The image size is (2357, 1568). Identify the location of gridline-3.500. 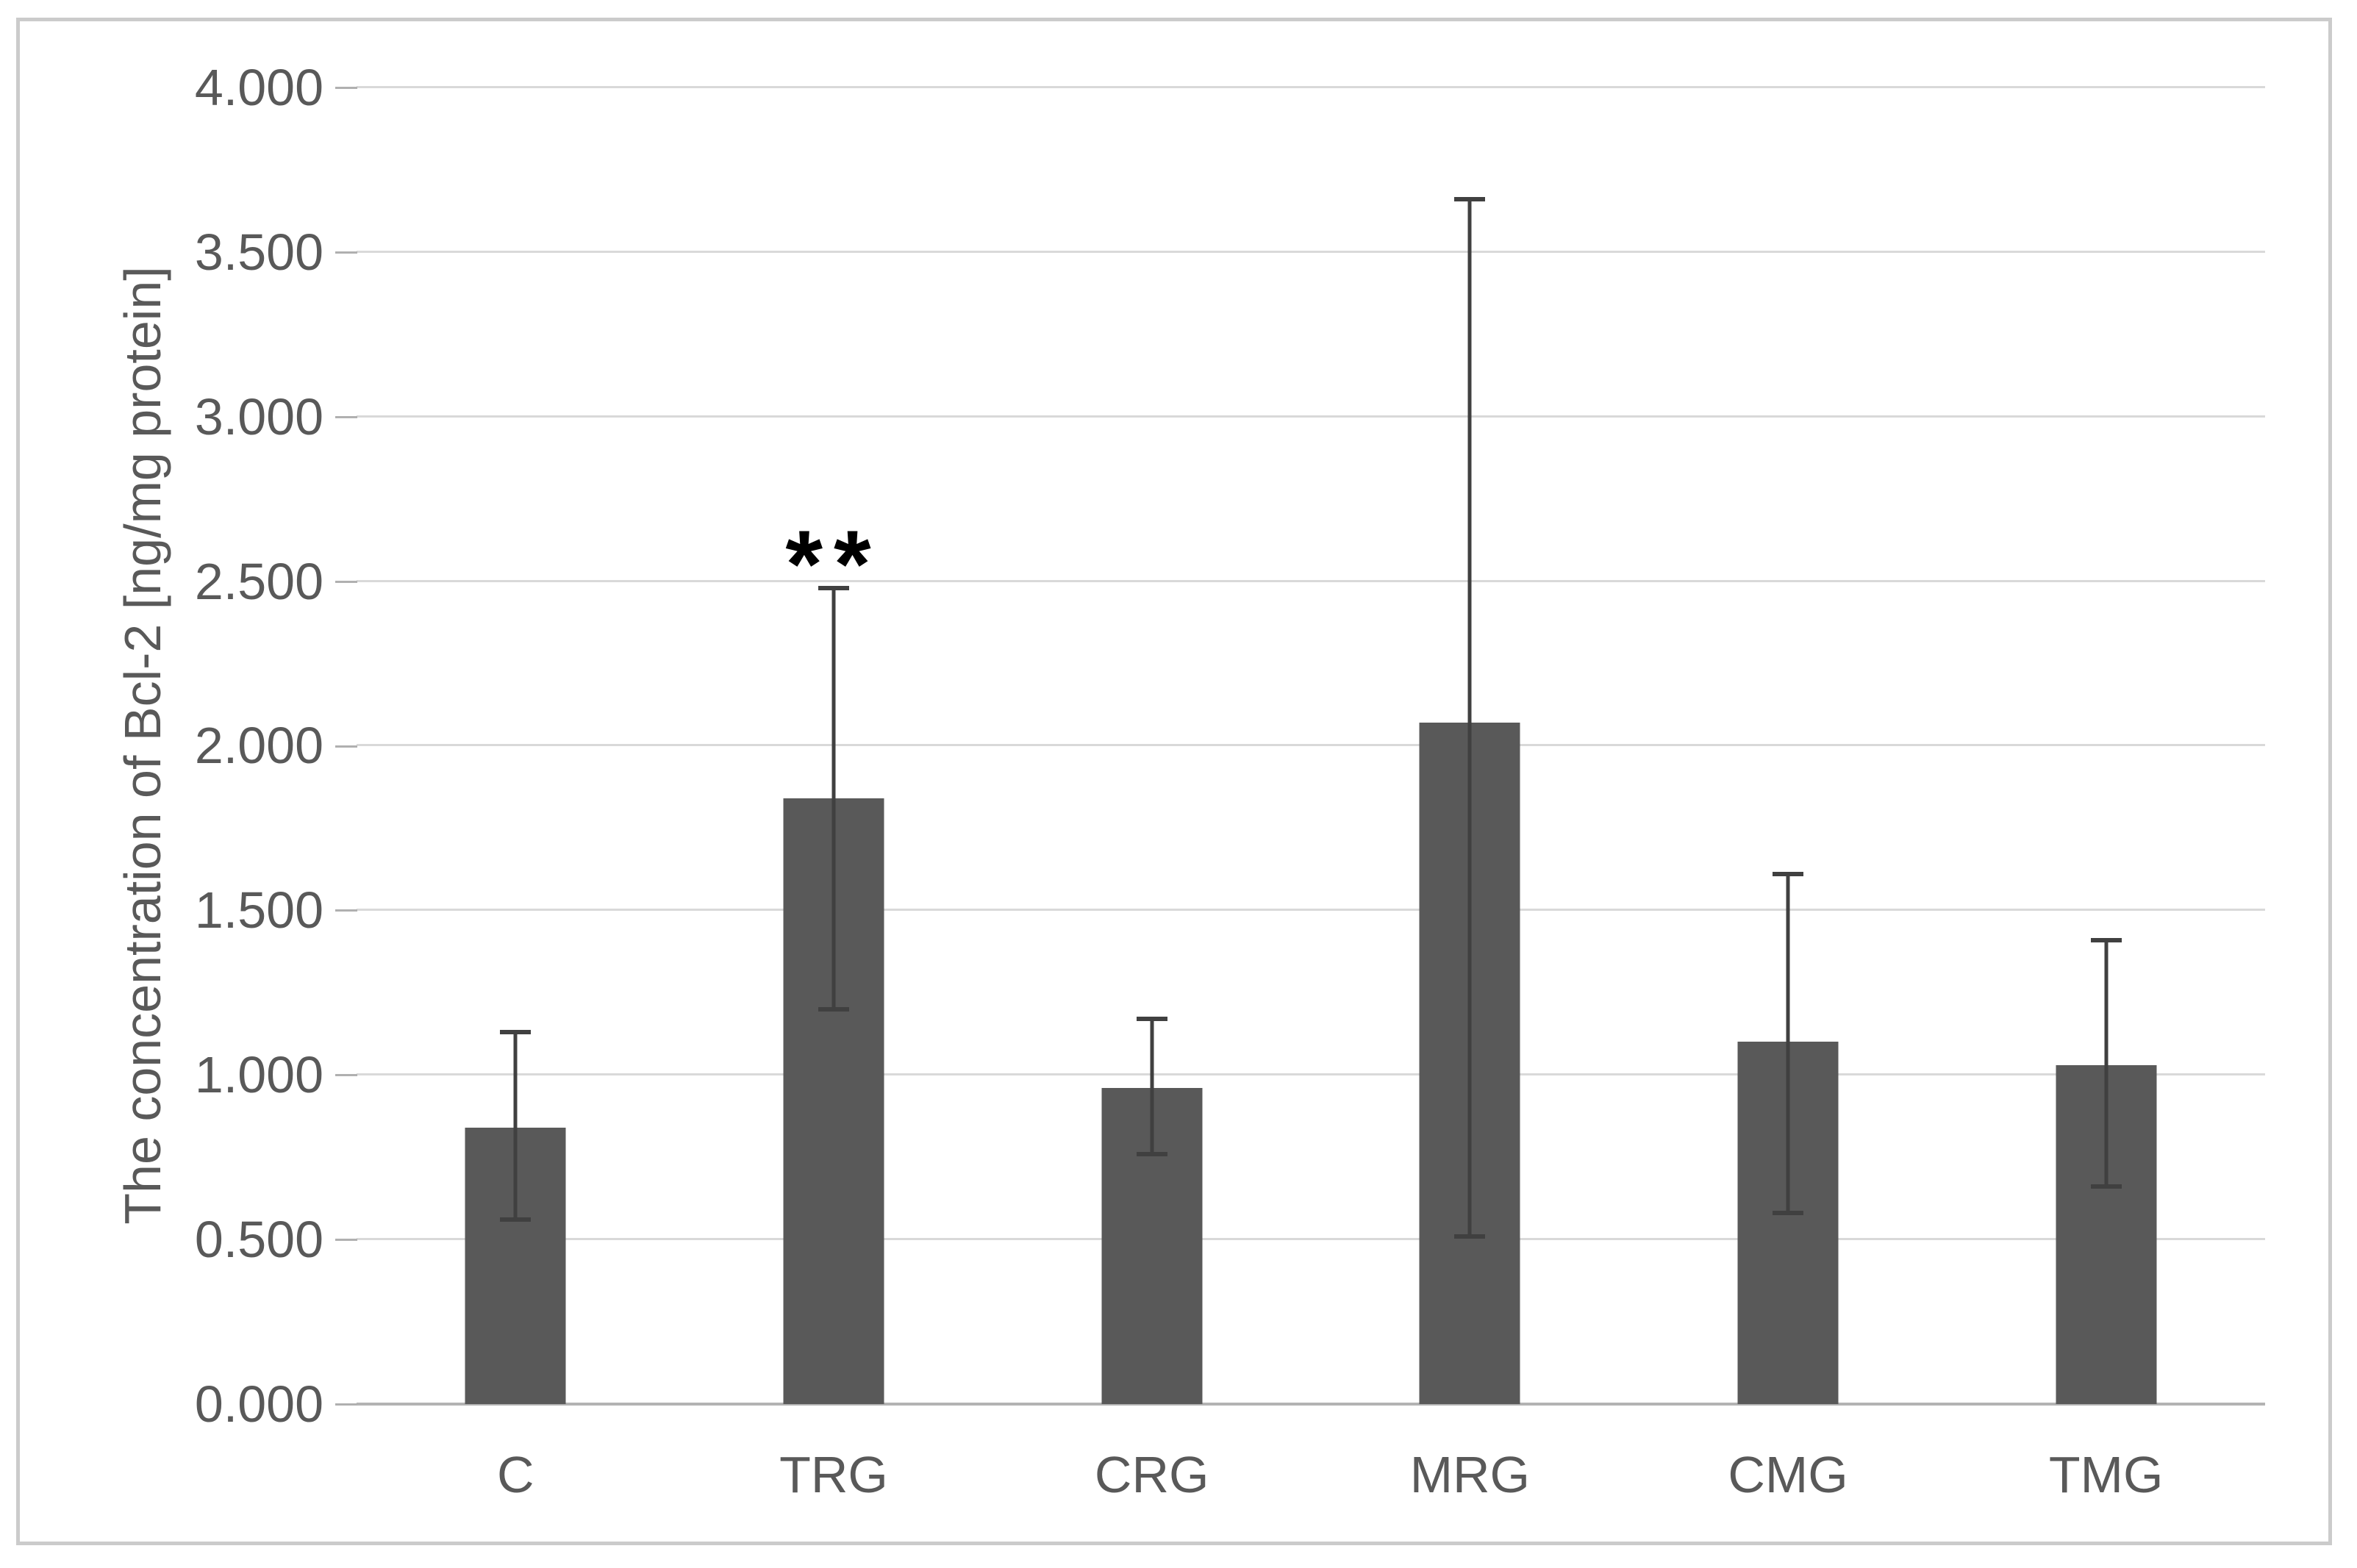
(1311, 252).